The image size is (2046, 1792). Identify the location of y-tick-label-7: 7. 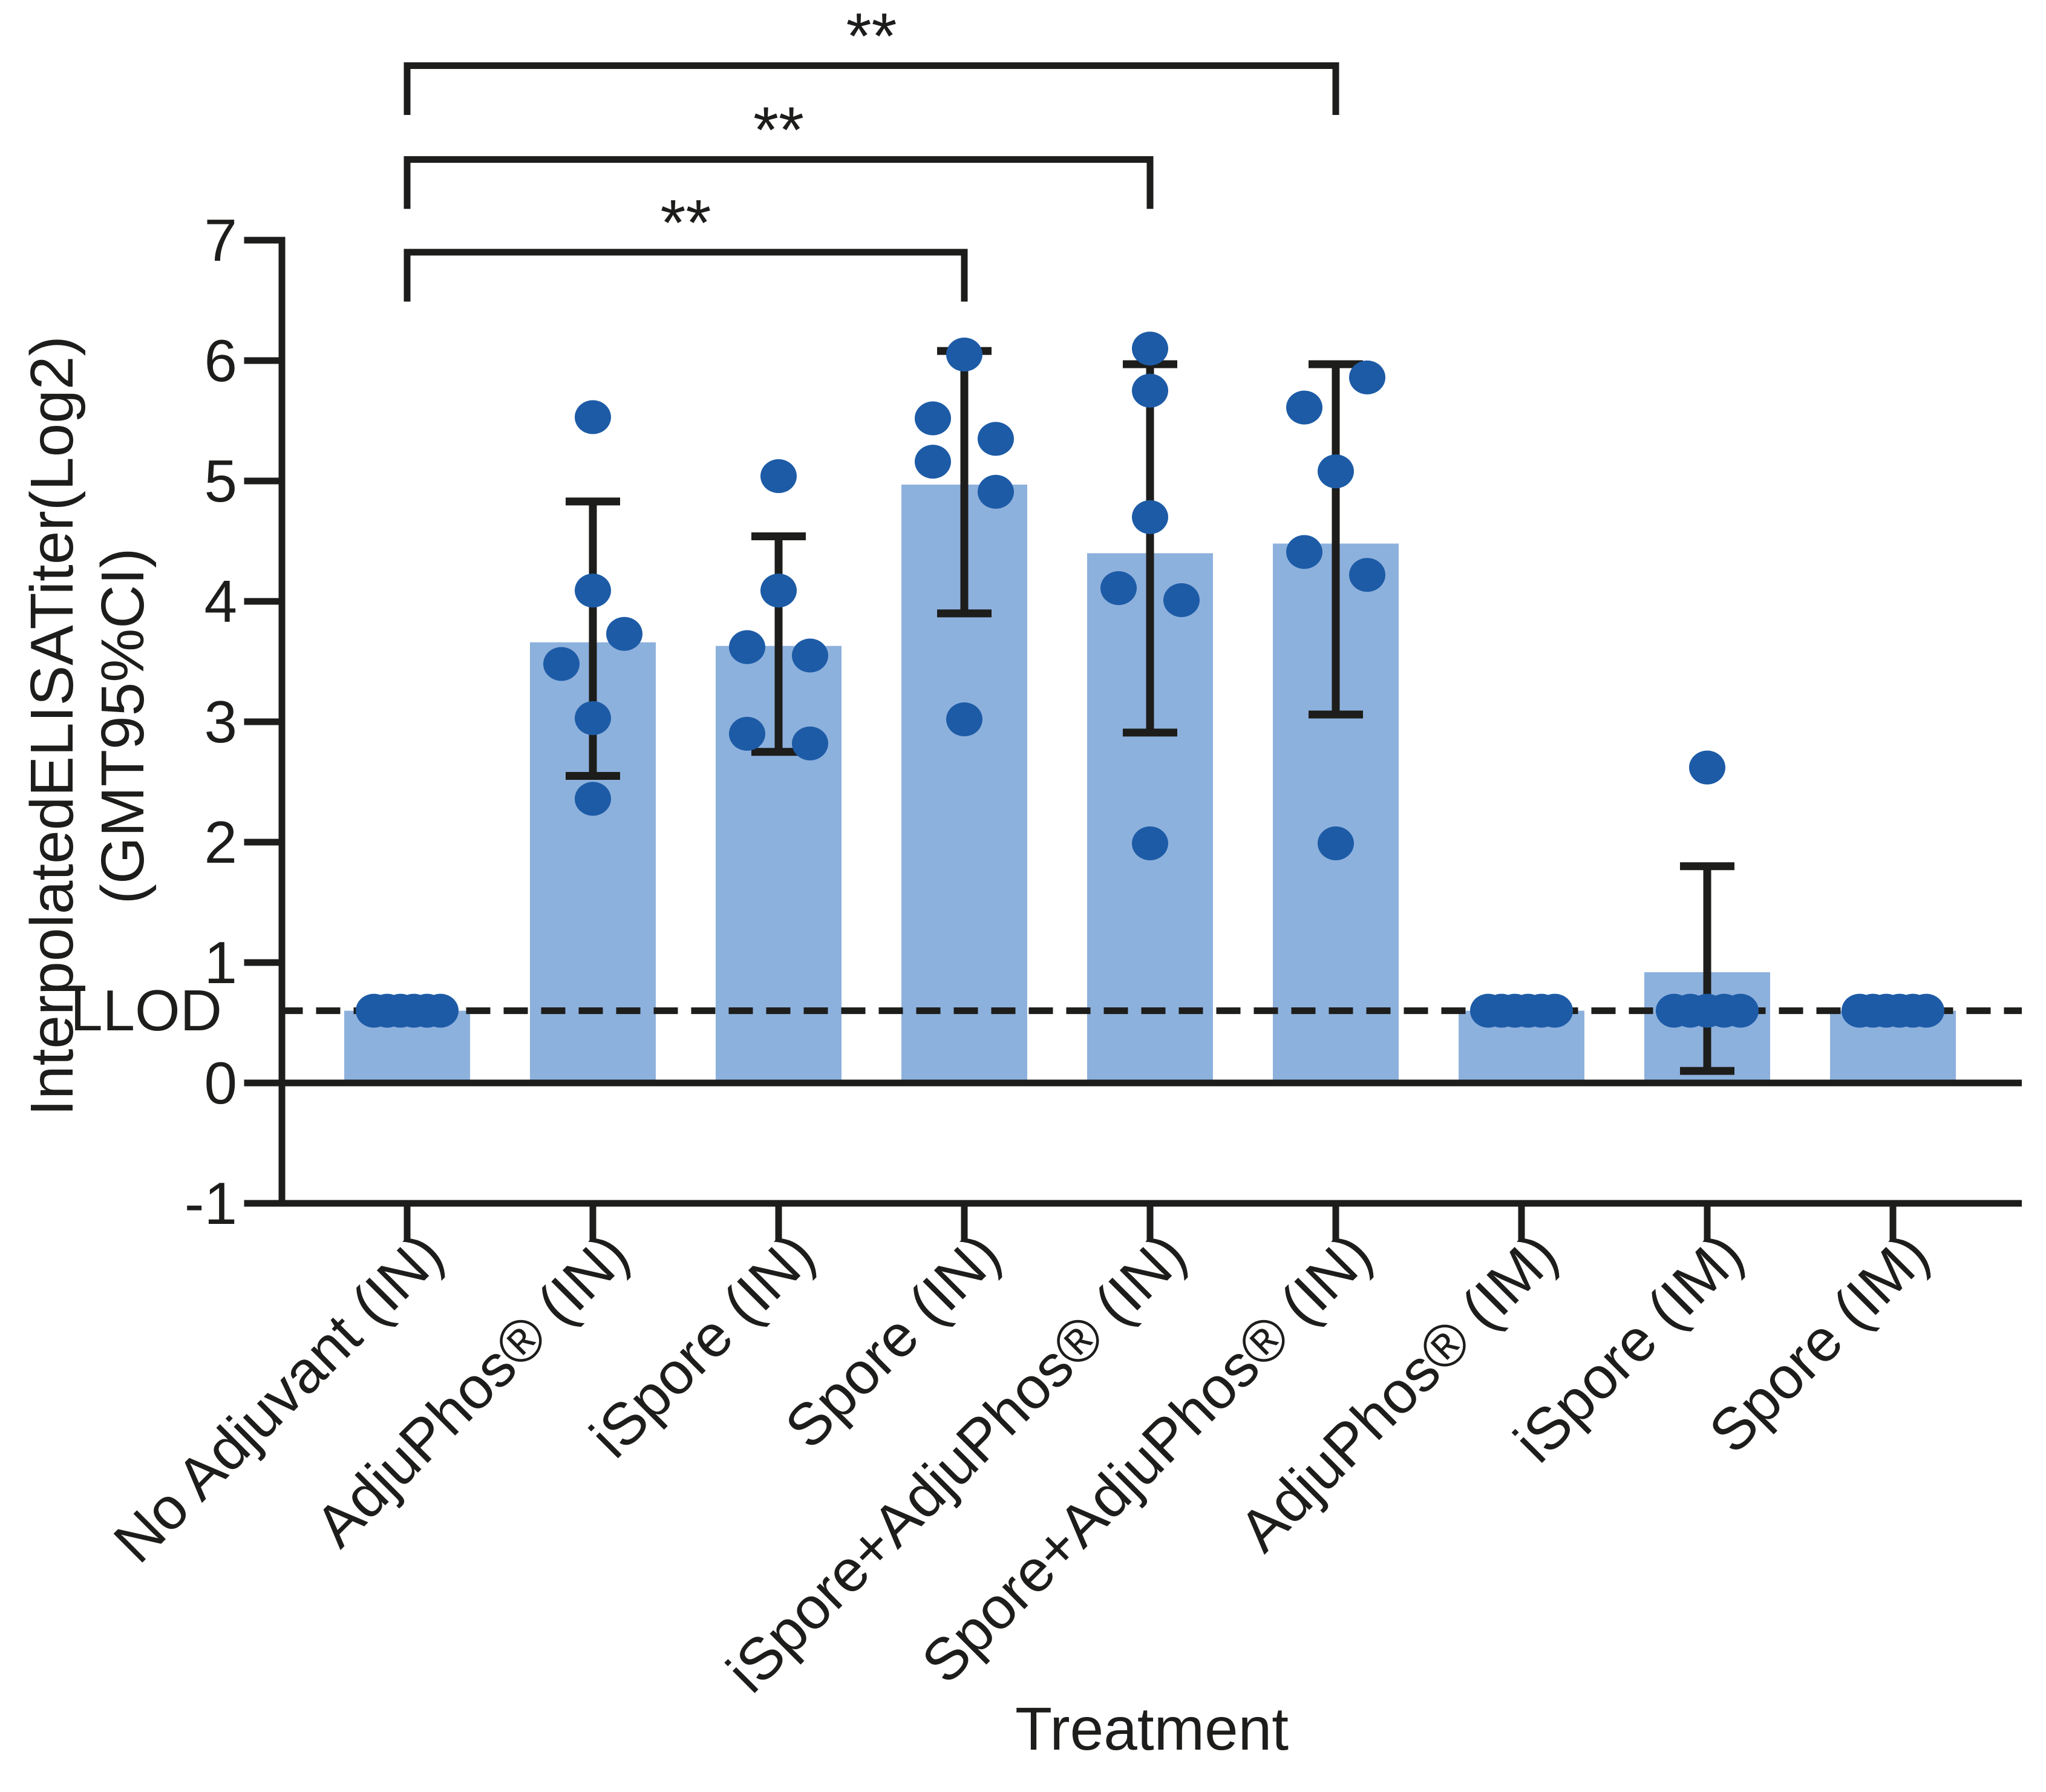
(221, 240).